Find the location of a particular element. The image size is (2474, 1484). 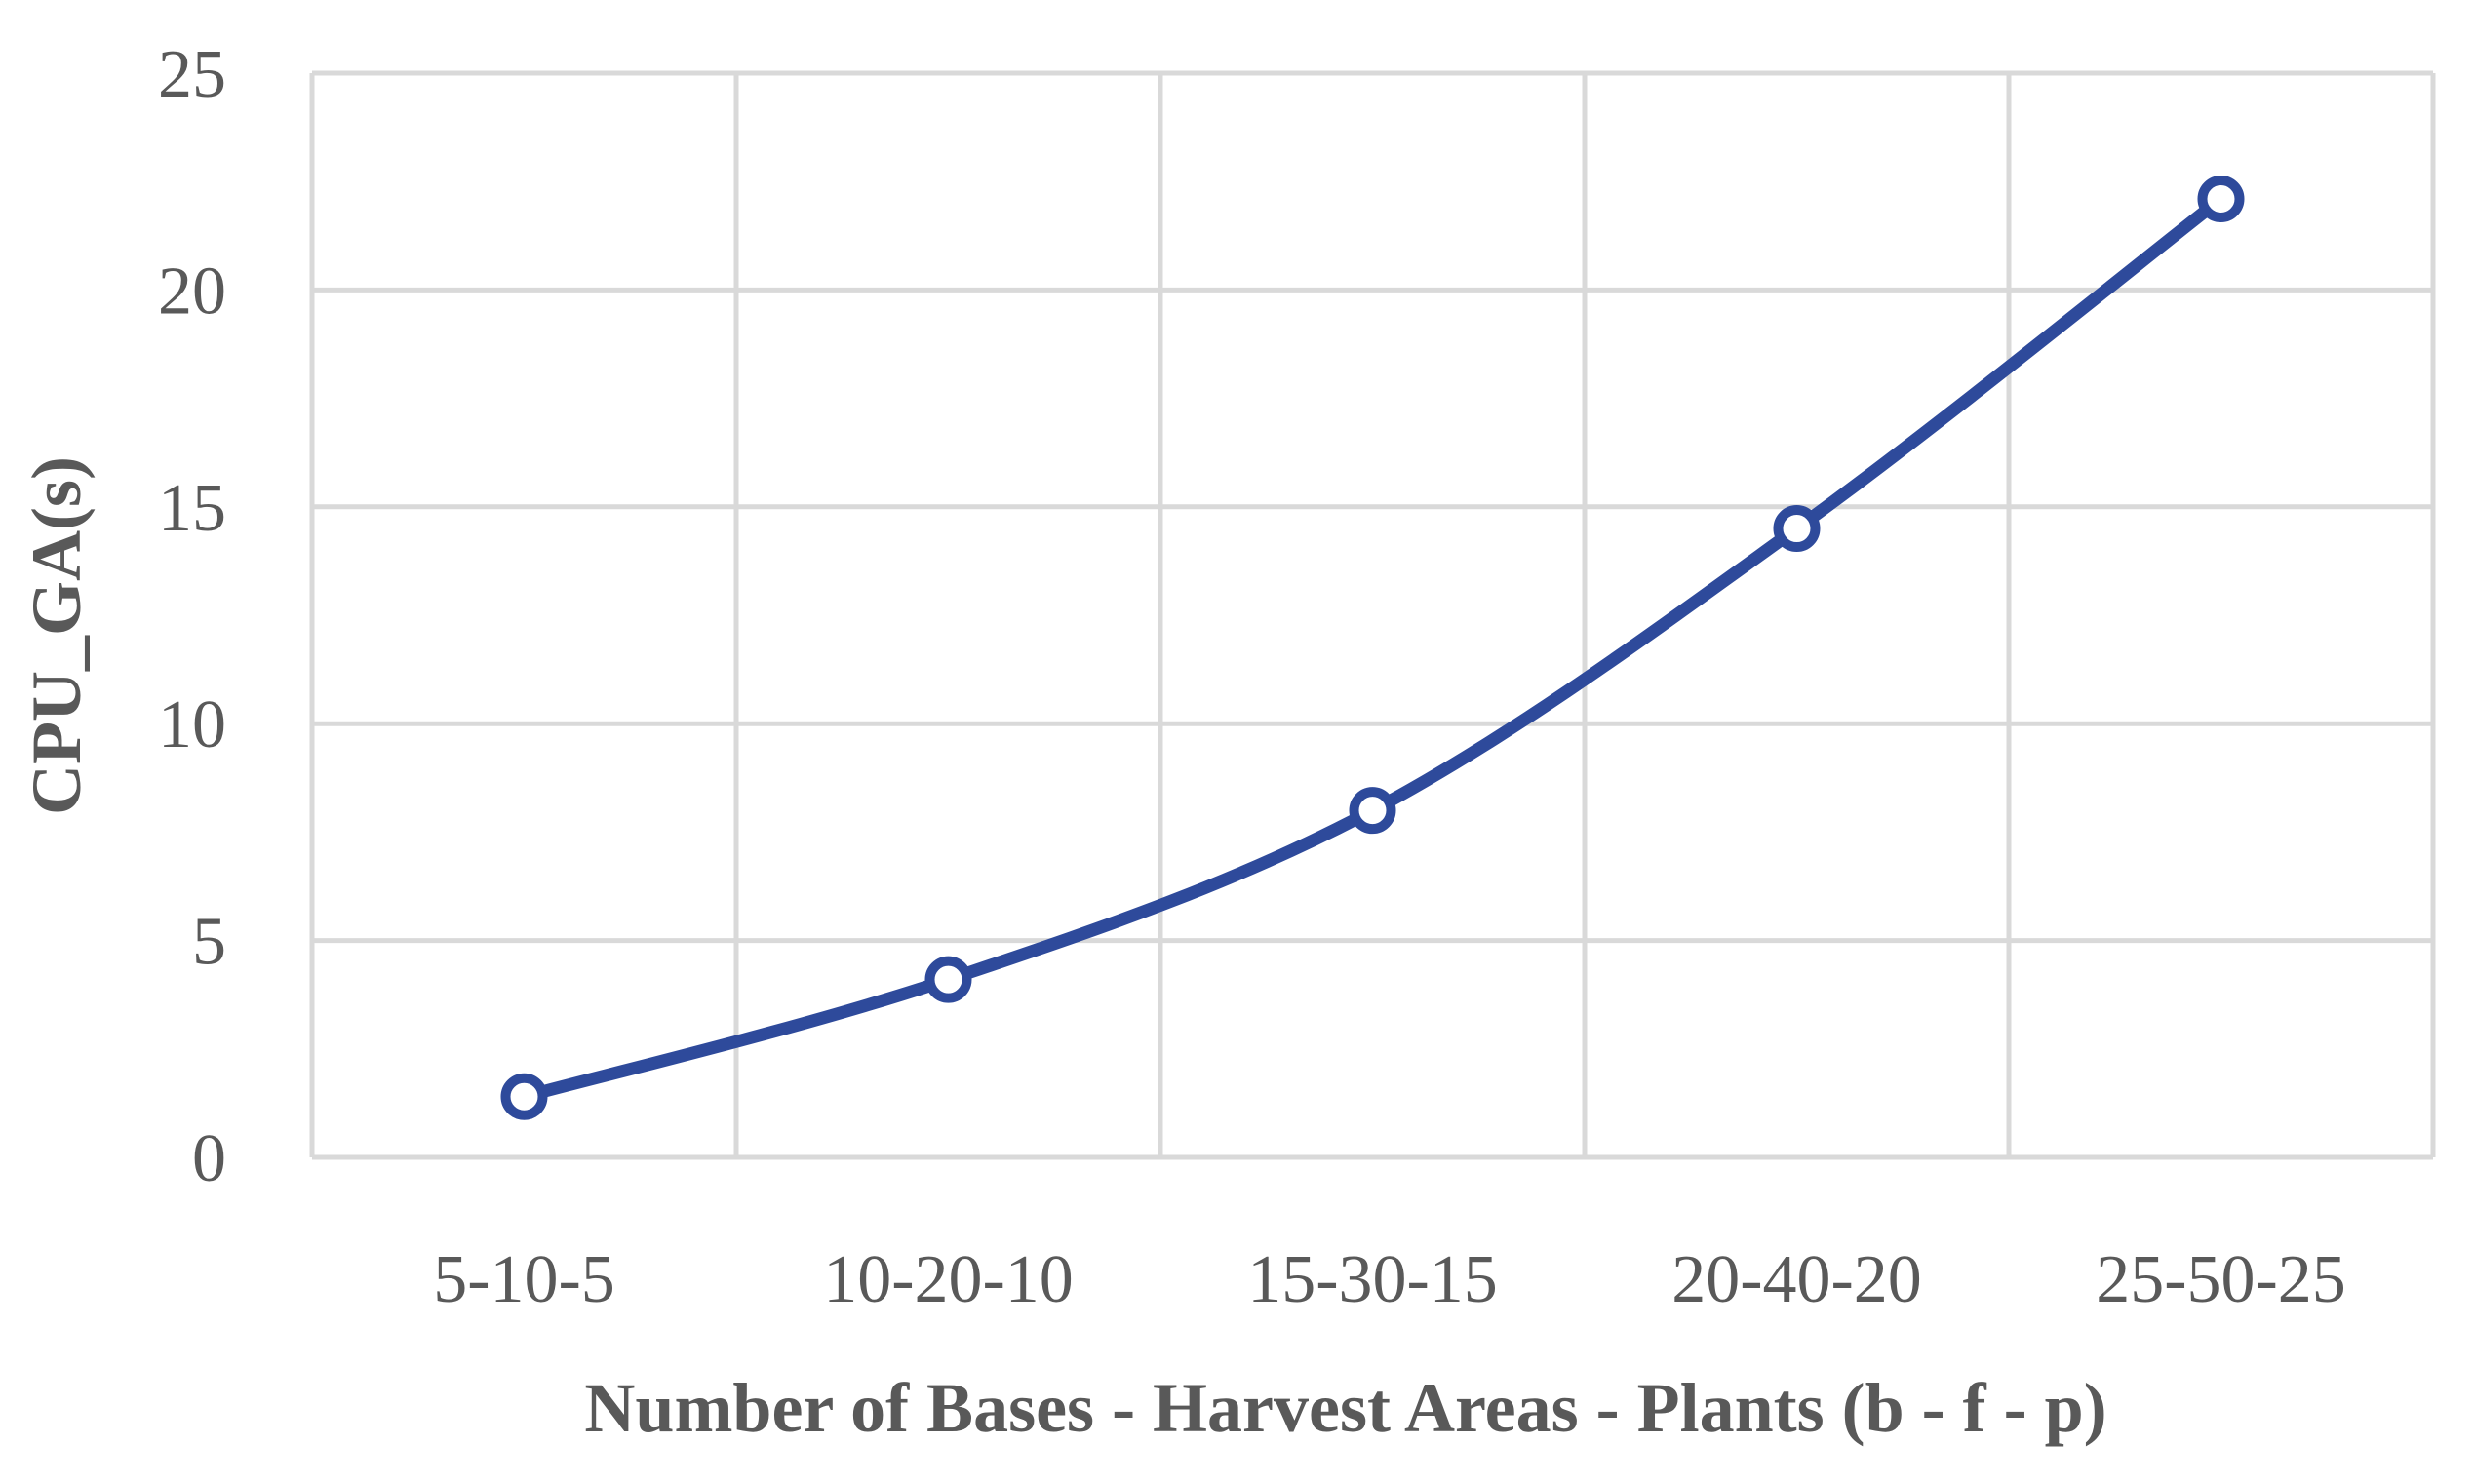

y-tick-label: 25 is located at coordinates (192, 74).